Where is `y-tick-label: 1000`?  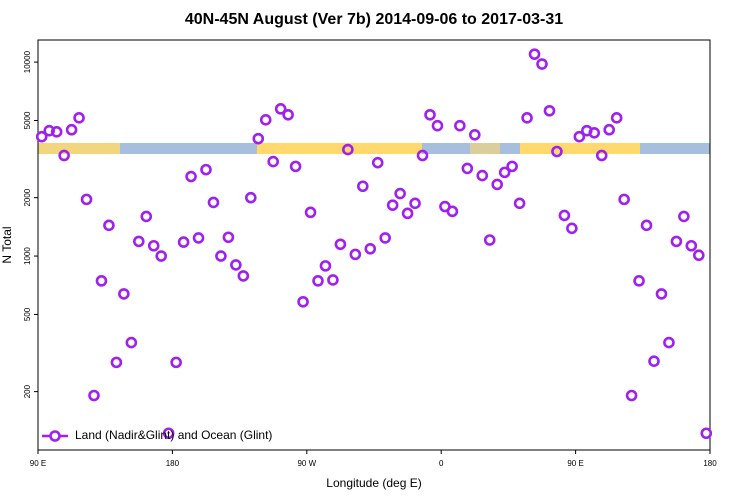
y-tick-label: 1000 is located at coordinates (27, 256).